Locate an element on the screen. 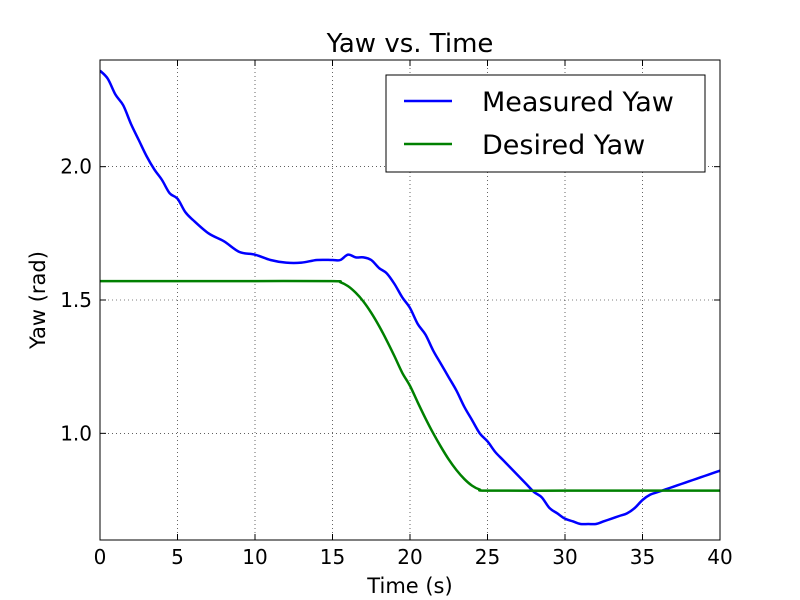 The height and width of the screenshot is (600, 800). x-tick-label: 20 is located at coordinates (409, 557).